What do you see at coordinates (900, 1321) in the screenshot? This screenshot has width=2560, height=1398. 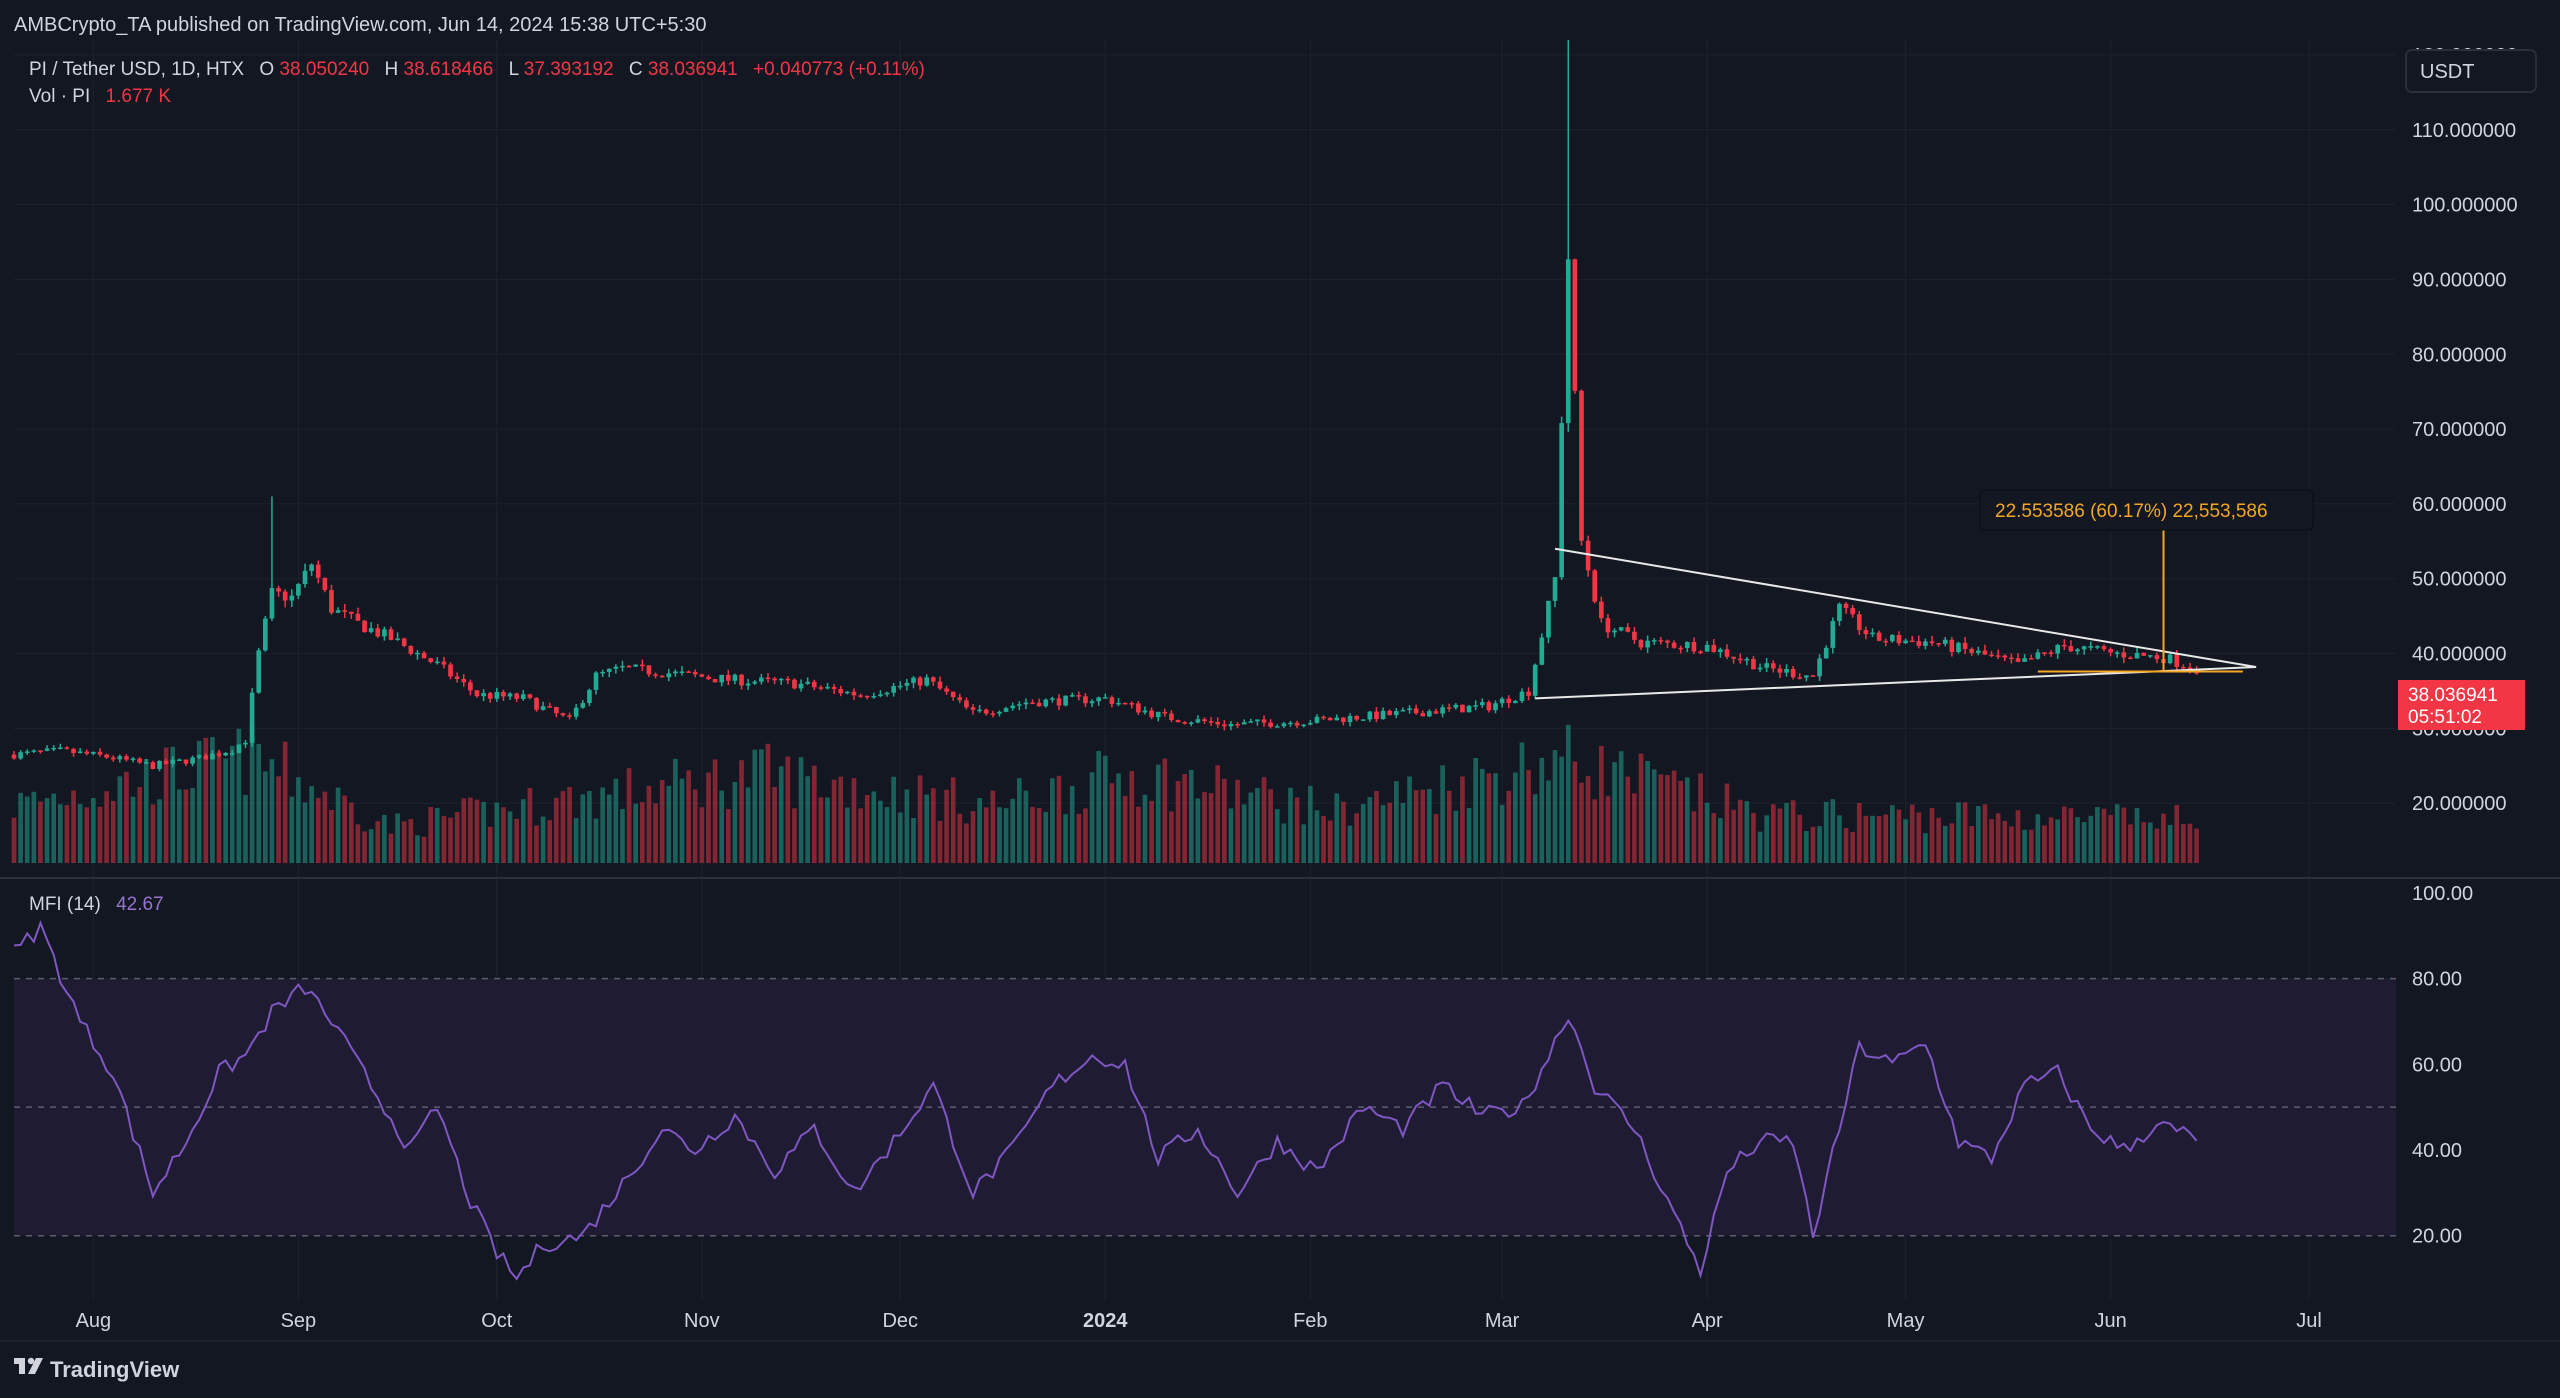 I see `time-axis-label: Dec` at bounding box center [900, 1321].